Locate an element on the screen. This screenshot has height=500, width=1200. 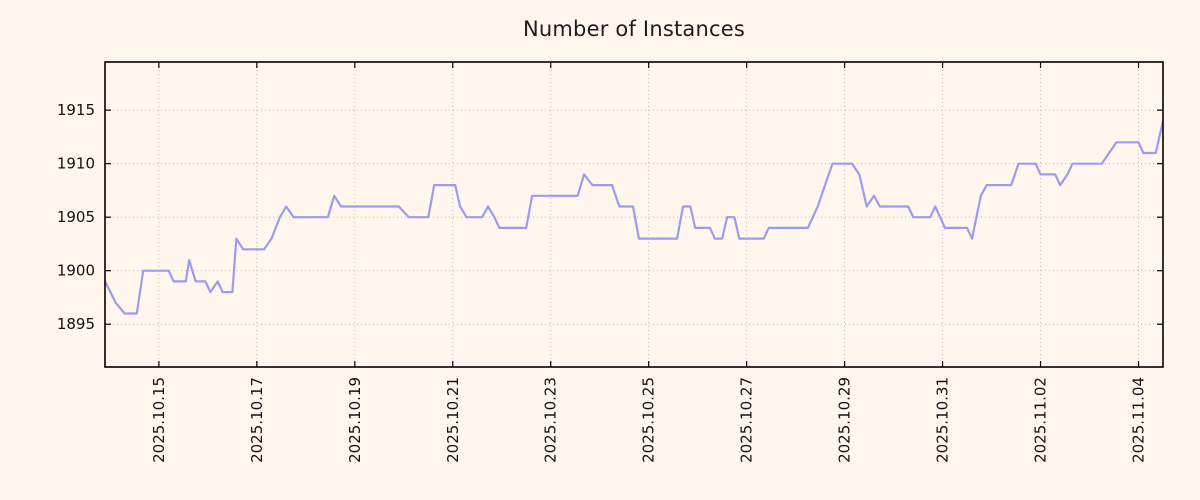
y-tick-label: 1900 is located at coordinates (76, 271).